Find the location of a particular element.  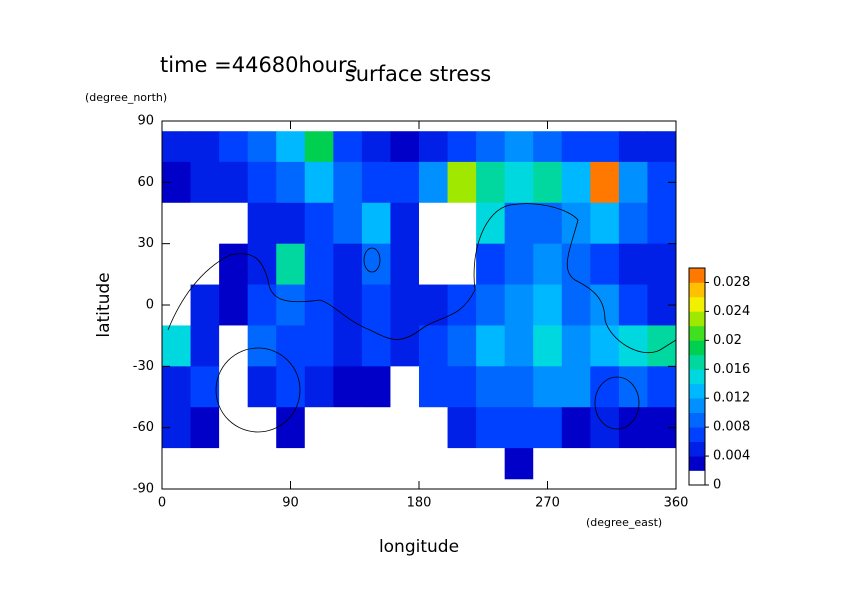

colorbar-tick-label: 0.016 is located at coordinates (731, 369).